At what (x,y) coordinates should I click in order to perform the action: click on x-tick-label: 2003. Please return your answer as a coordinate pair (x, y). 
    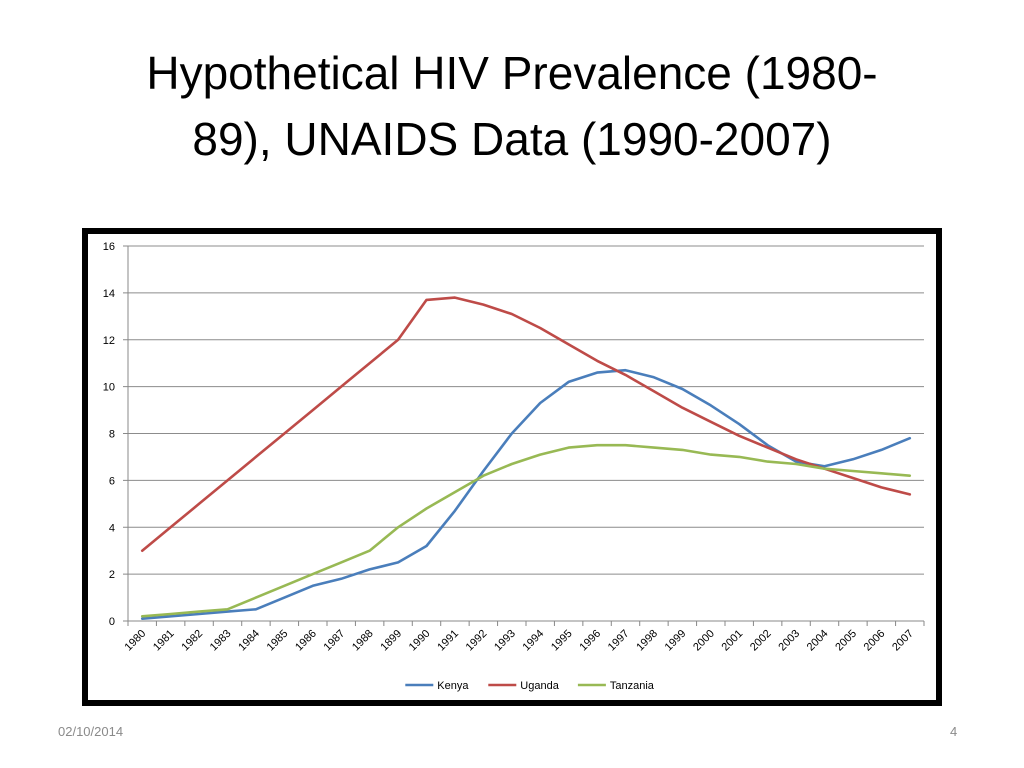
    Looking at the image, I should click on (789, 641).